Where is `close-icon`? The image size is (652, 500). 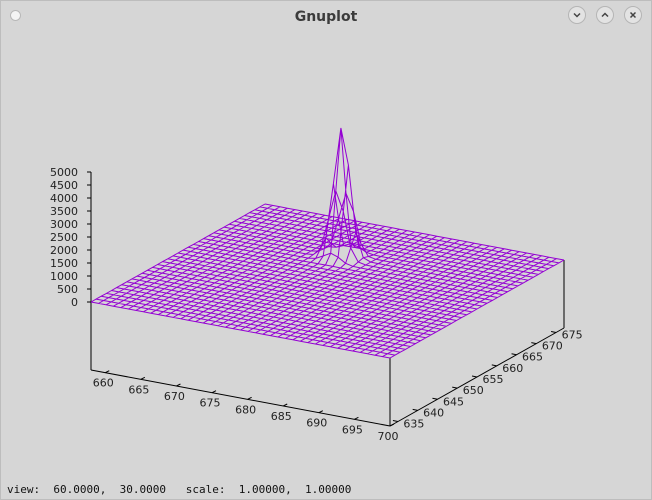
close-icon is located at coordinates (633, 15).